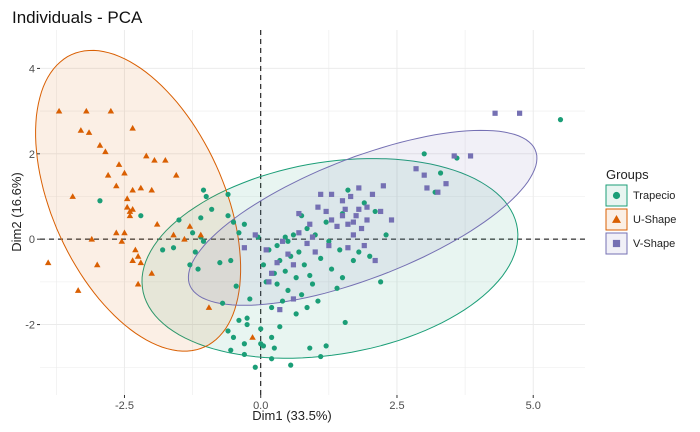  Describe the element at coordinates (627, 174) in the screenshot. I see `legend-title: Groups` at that location.